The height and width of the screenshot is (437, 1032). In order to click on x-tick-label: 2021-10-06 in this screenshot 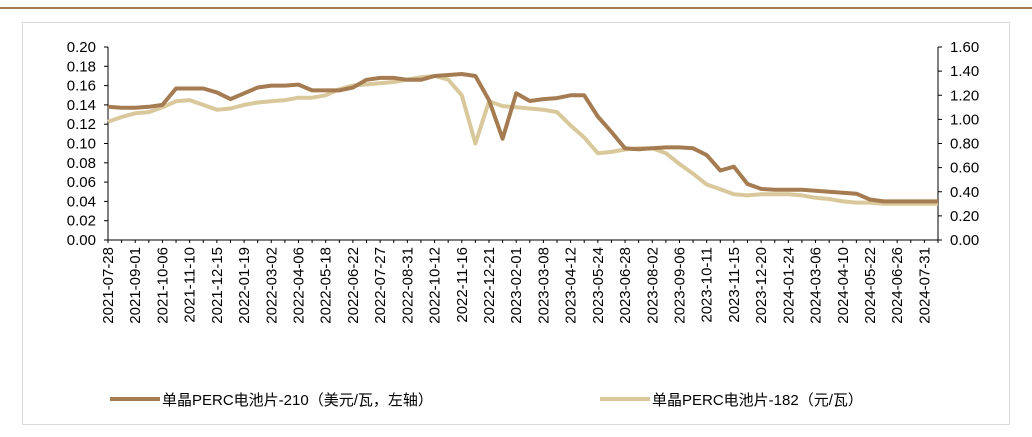, I will do `click(162, 285)`.